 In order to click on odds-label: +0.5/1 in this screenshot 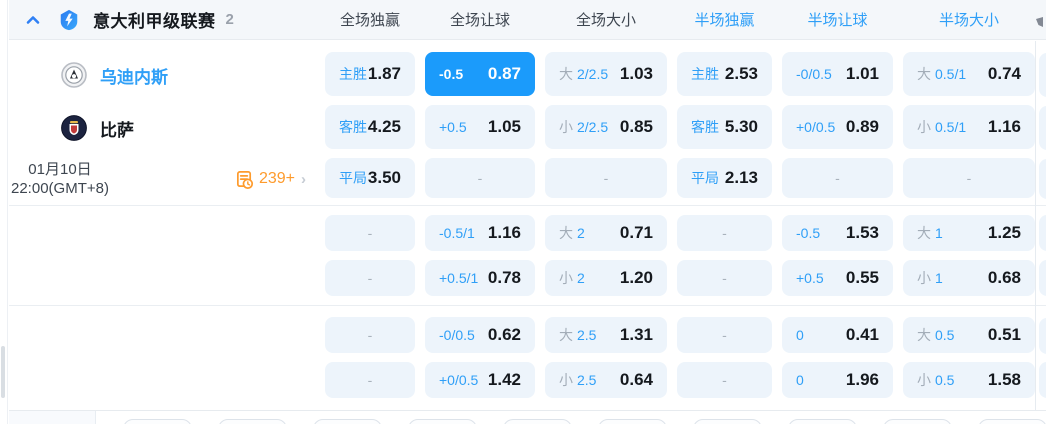, I will do `click(459, 278)`.